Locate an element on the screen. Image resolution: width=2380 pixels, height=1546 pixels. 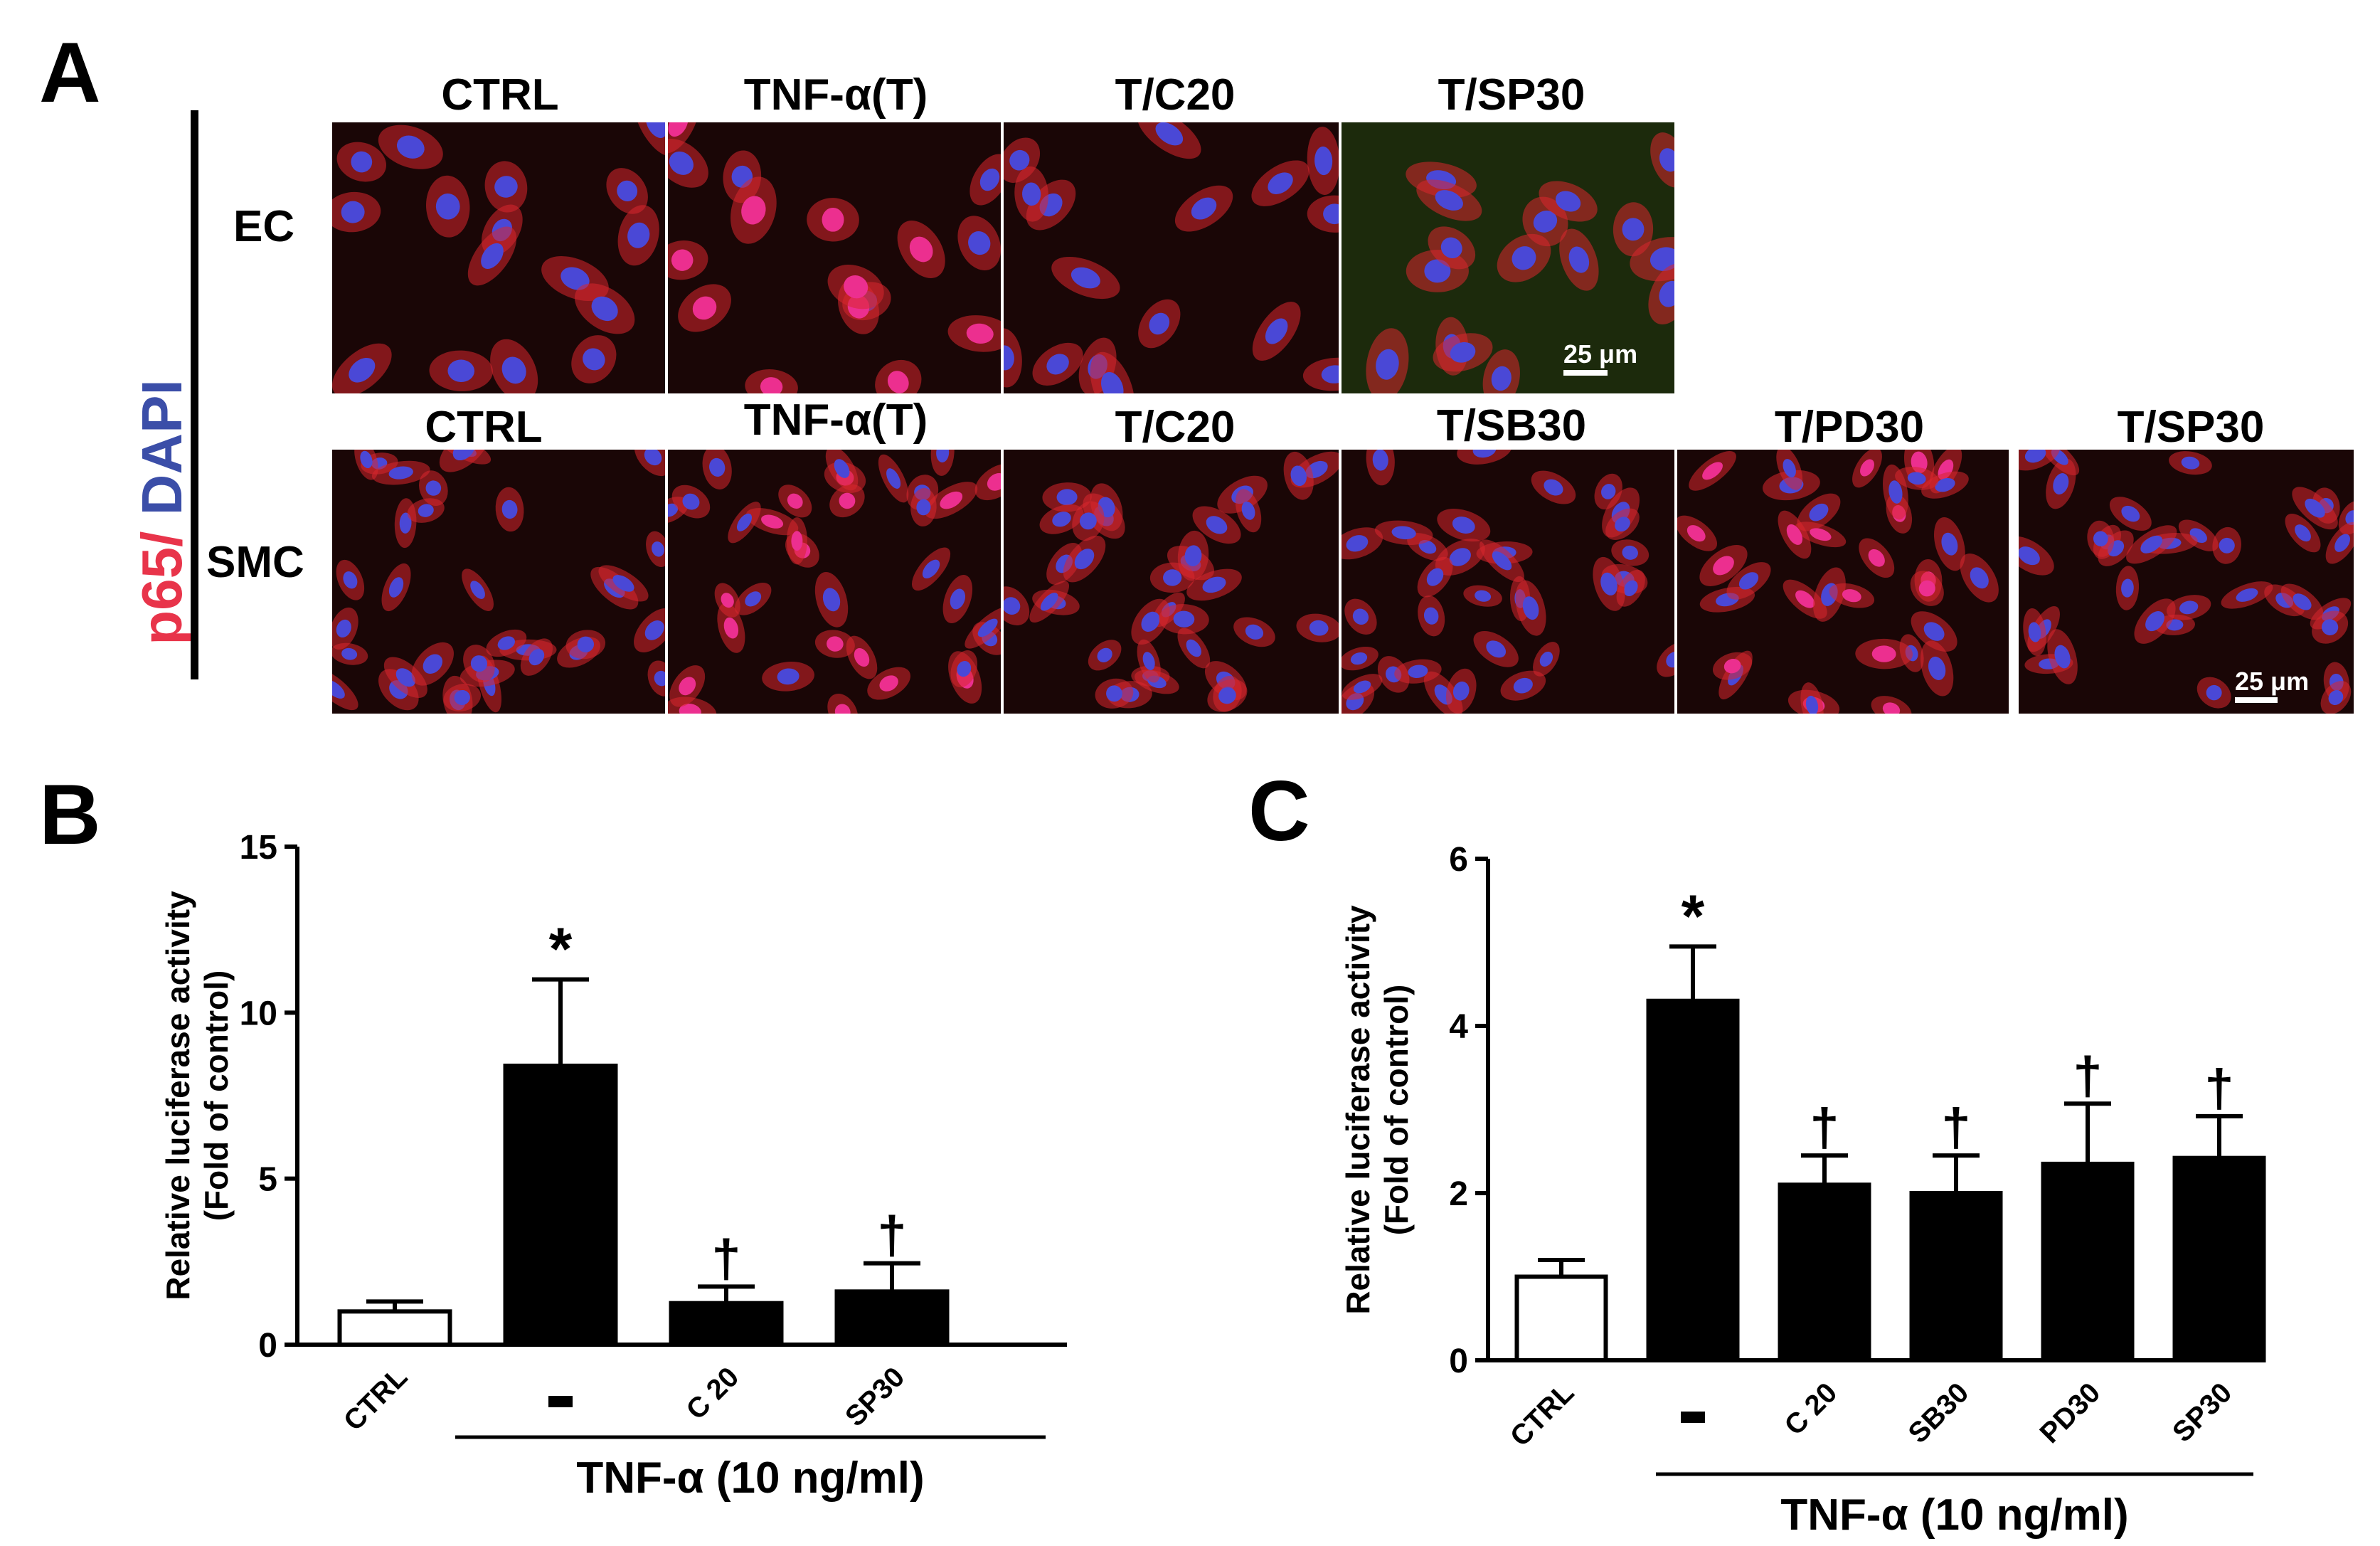
row-divider-line is located at coordinates (194, 395).